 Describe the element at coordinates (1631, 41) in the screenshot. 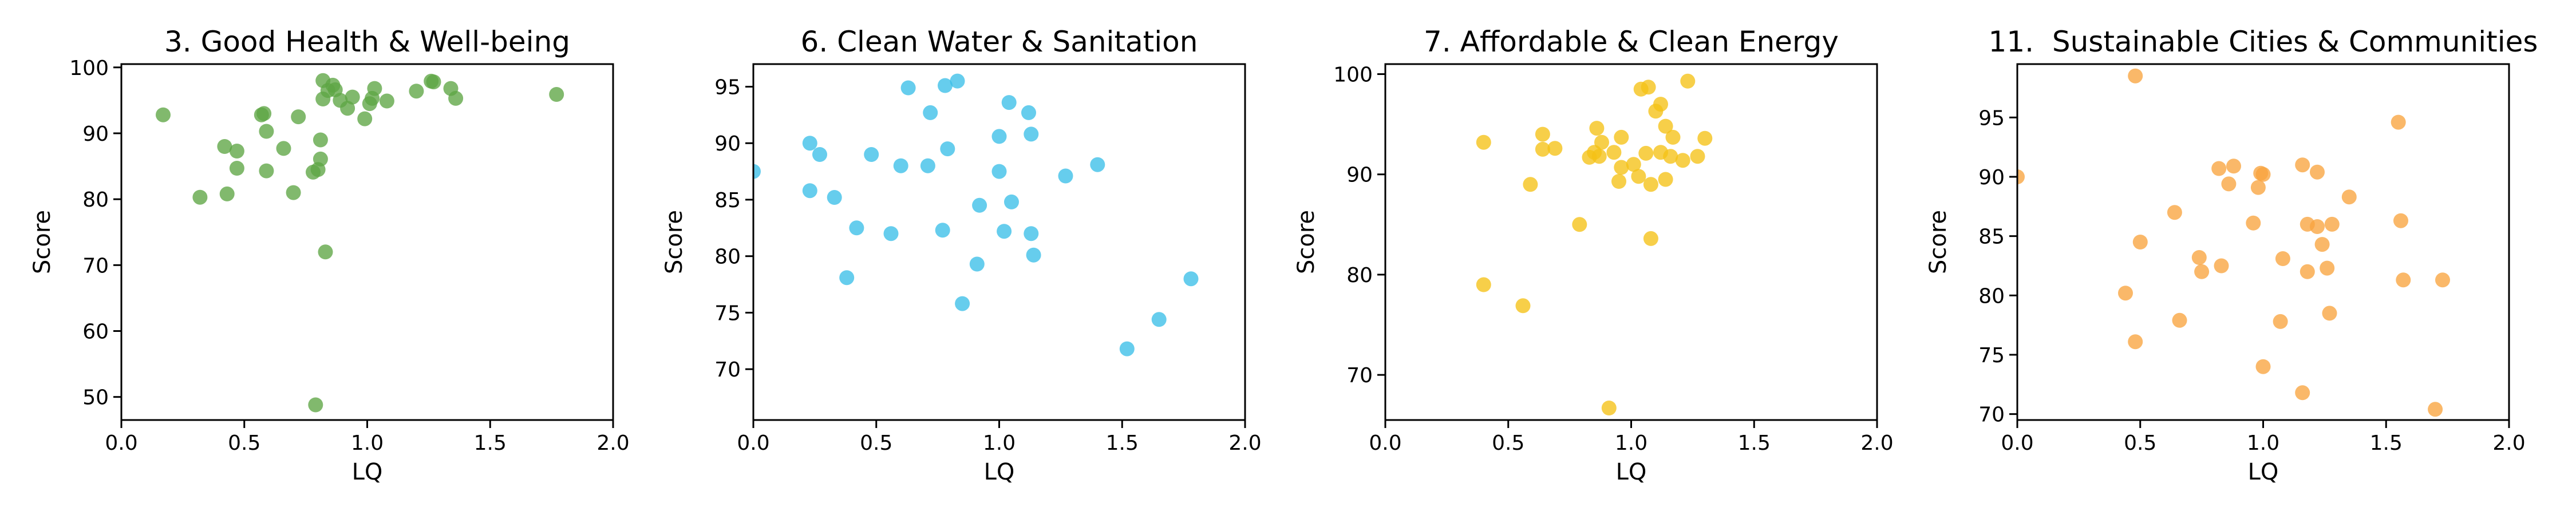

I see `chart-title: 7. Affordable & Clean Energy` at that location.